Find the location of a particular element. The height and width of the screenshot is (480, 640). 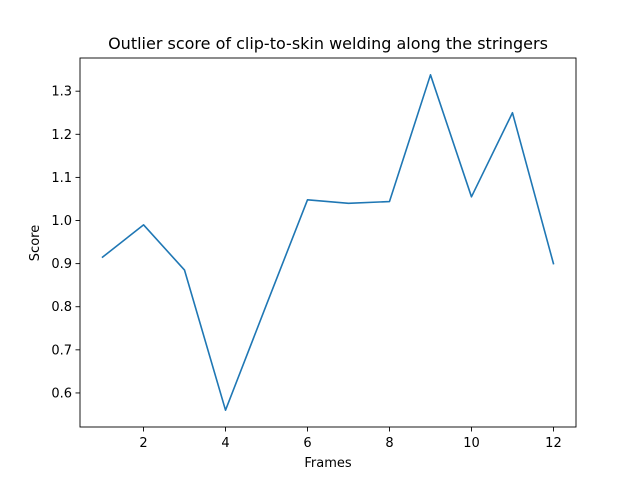

y-tick-label: 1.3 is located at coordinates (61, 92).